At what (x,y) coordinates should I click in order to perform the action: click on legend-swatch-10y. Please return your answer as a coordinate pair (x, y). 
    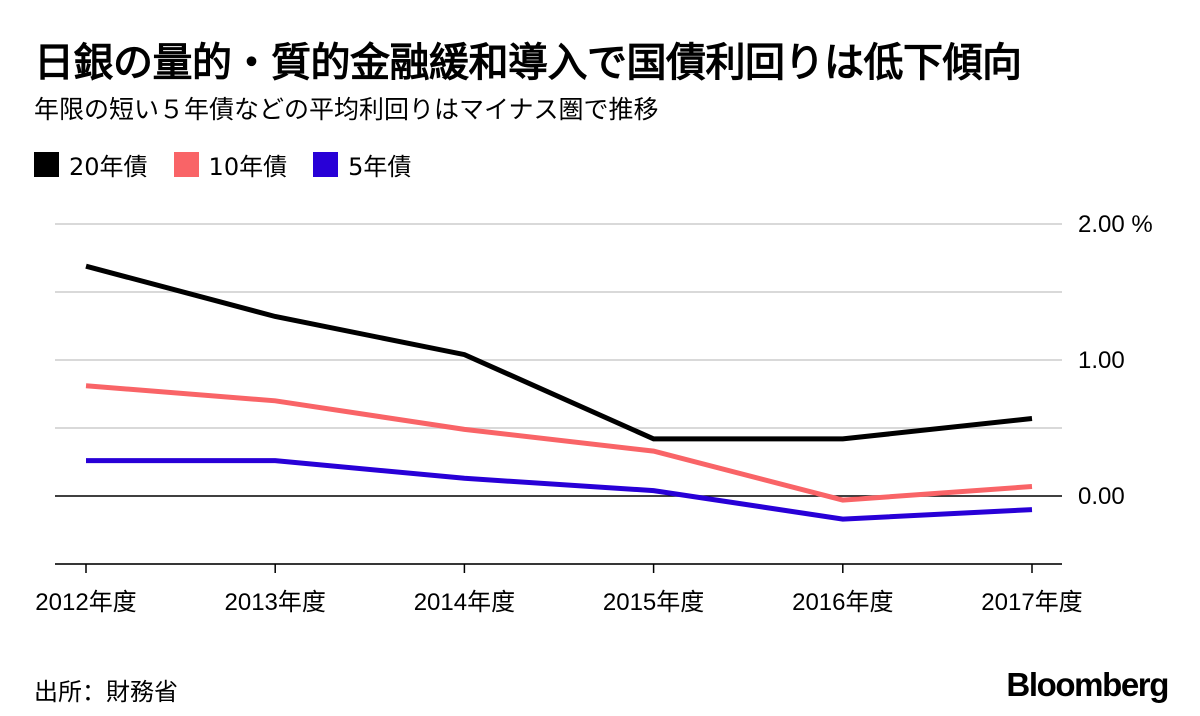
    Looking at the image, I should click on (186, 164).